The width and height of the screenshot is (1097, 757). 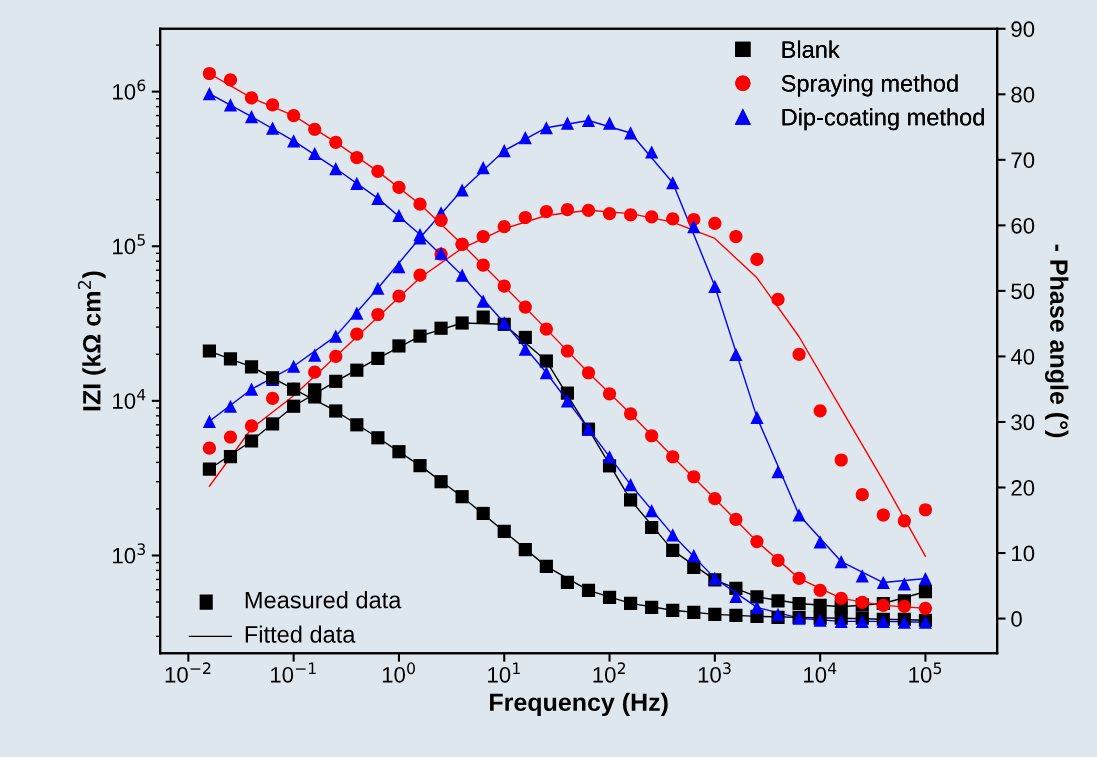 I want to click on x-tick-label: 10$^{2}$, so click(x=609, y=672).